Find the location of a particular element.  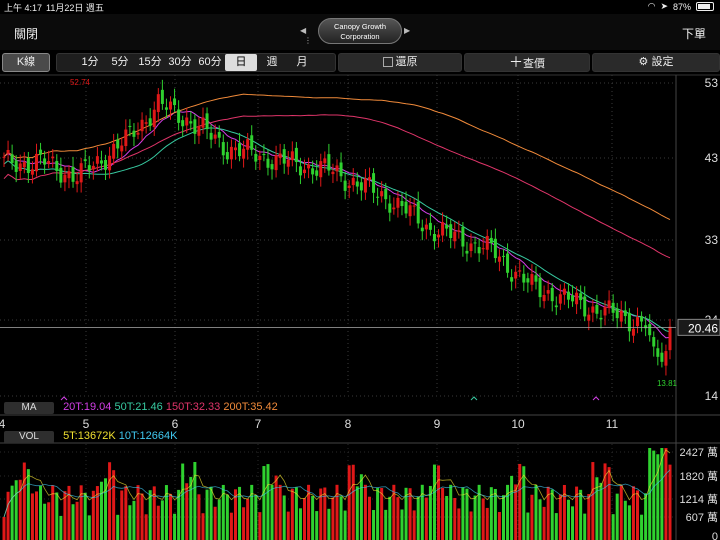

close-button: 關閉 is located at coordinates (26, 34).